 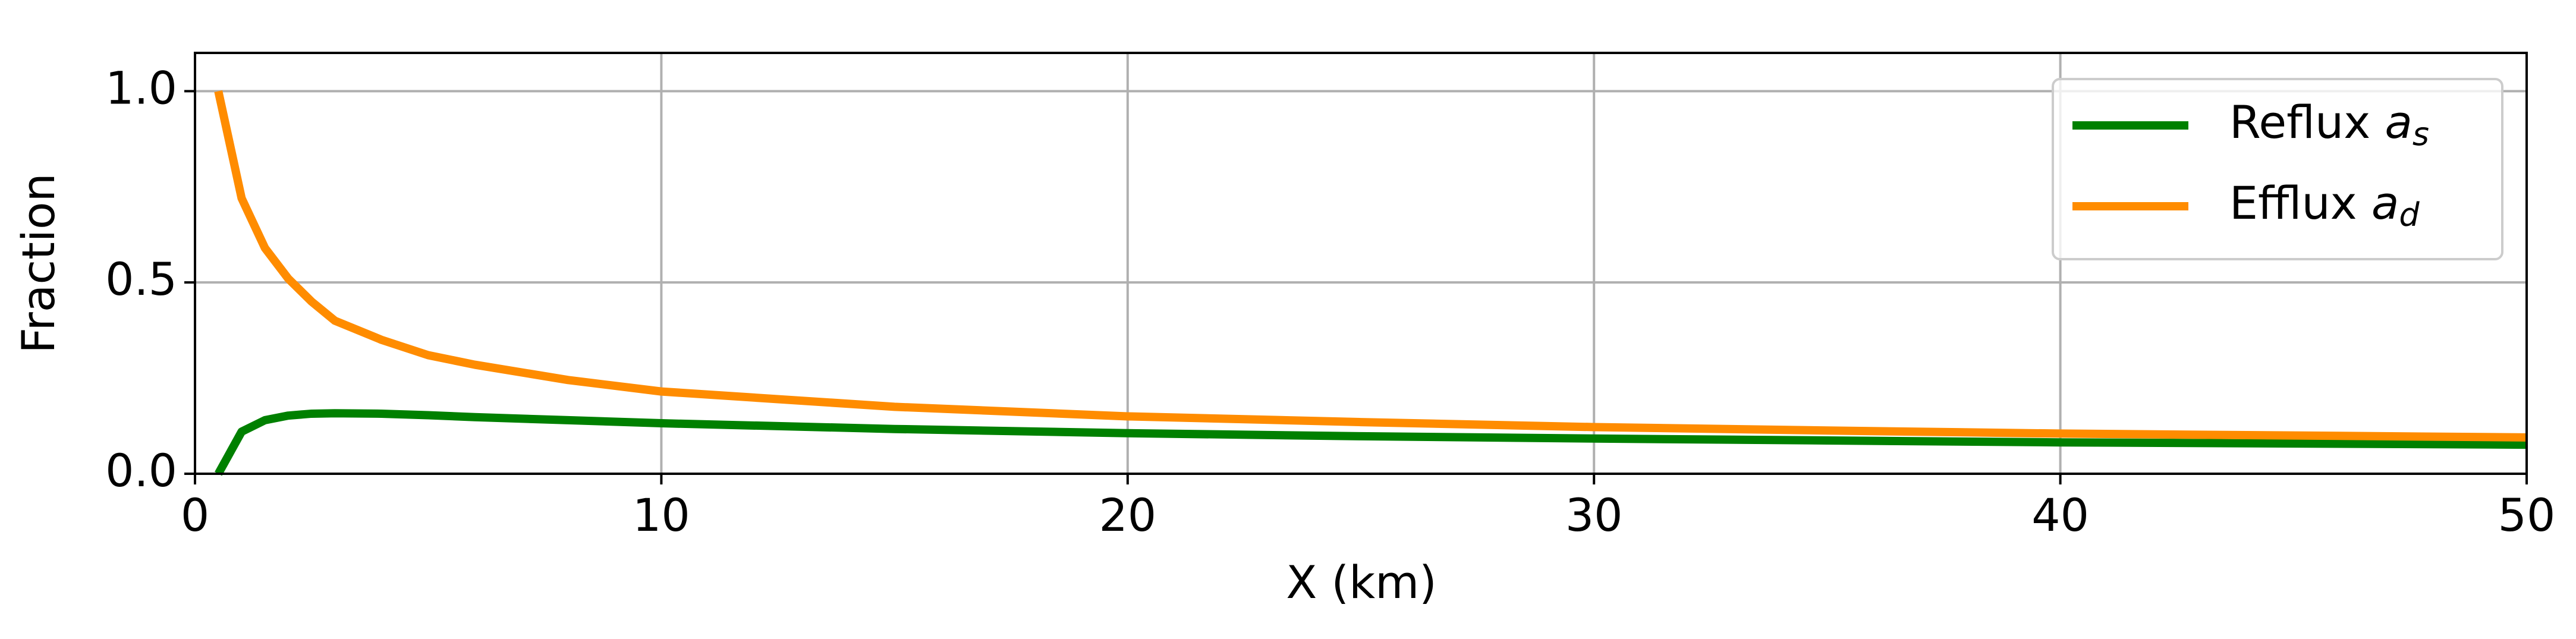 I want to click on x-tick-label: 30, so click(x=1594, y=515).